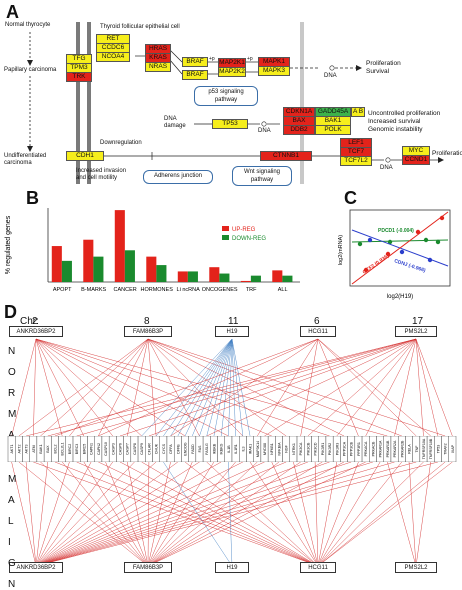 The height and width of the screenshot is (590, 462). I want to click on gene-tp53: TP53, so click(230, 124).